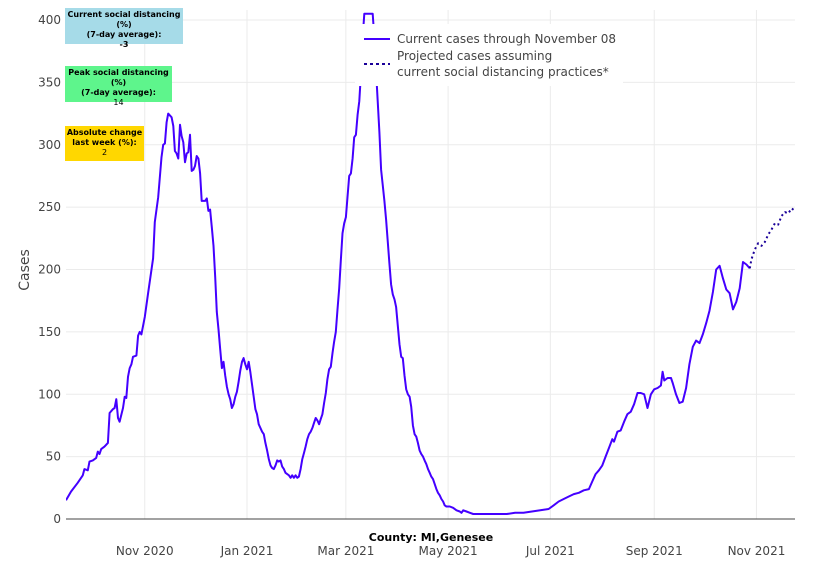 Image resolution: width=831 pixels, height=577 pixels. What do you see at coordinates (49, 20) in the screenshot?
I see `y-tick-label: 400` at bounding box center [49, 20].